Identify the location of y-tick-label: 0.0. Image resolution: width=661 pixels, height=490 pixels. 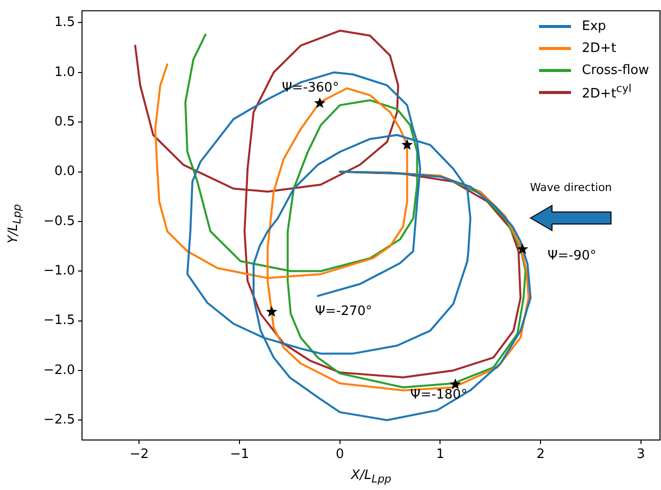
(64, 172).